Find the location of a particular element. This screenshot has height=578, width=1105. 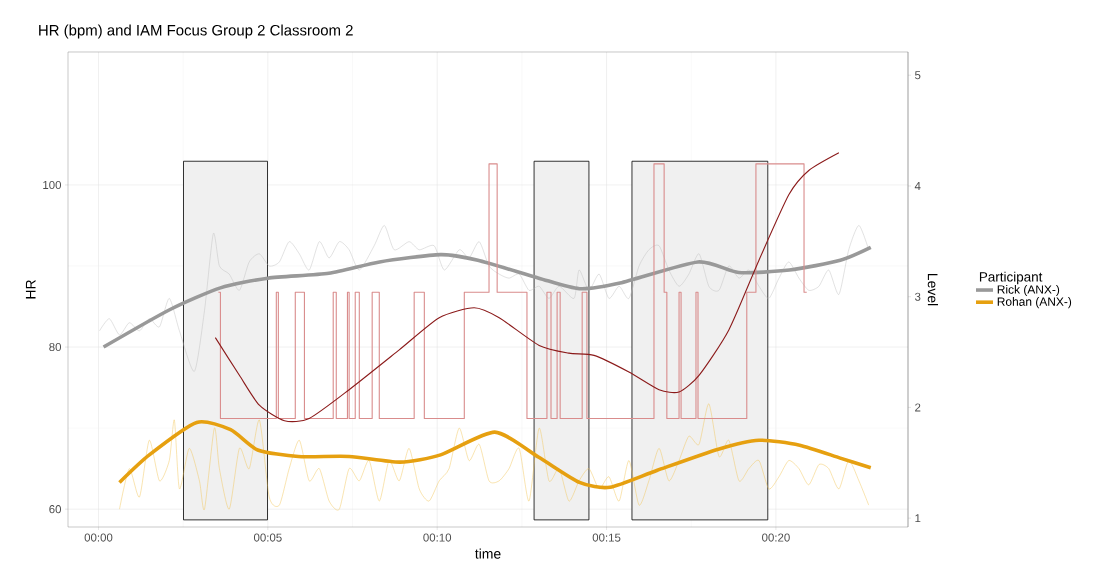

x-tick-label: 00:15 is located at coordinates (606, 537).